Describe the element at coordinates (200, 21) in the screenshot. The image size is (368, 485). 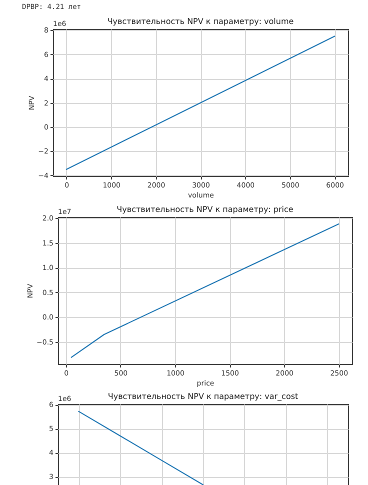
I see `chart-title: Чувствительность NPV к параметру: volume` at that location.